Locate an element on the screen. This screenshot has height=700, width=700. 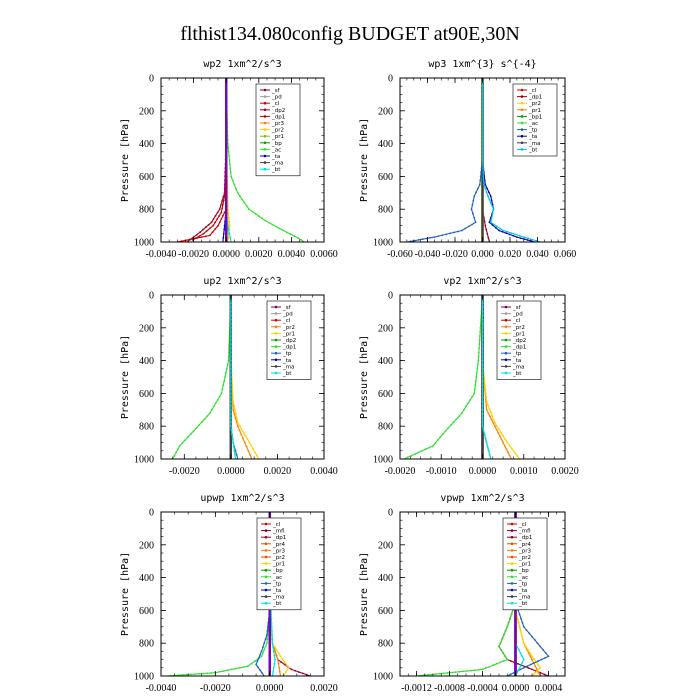
series-line-dp2 is located at coordinates (206, 160).